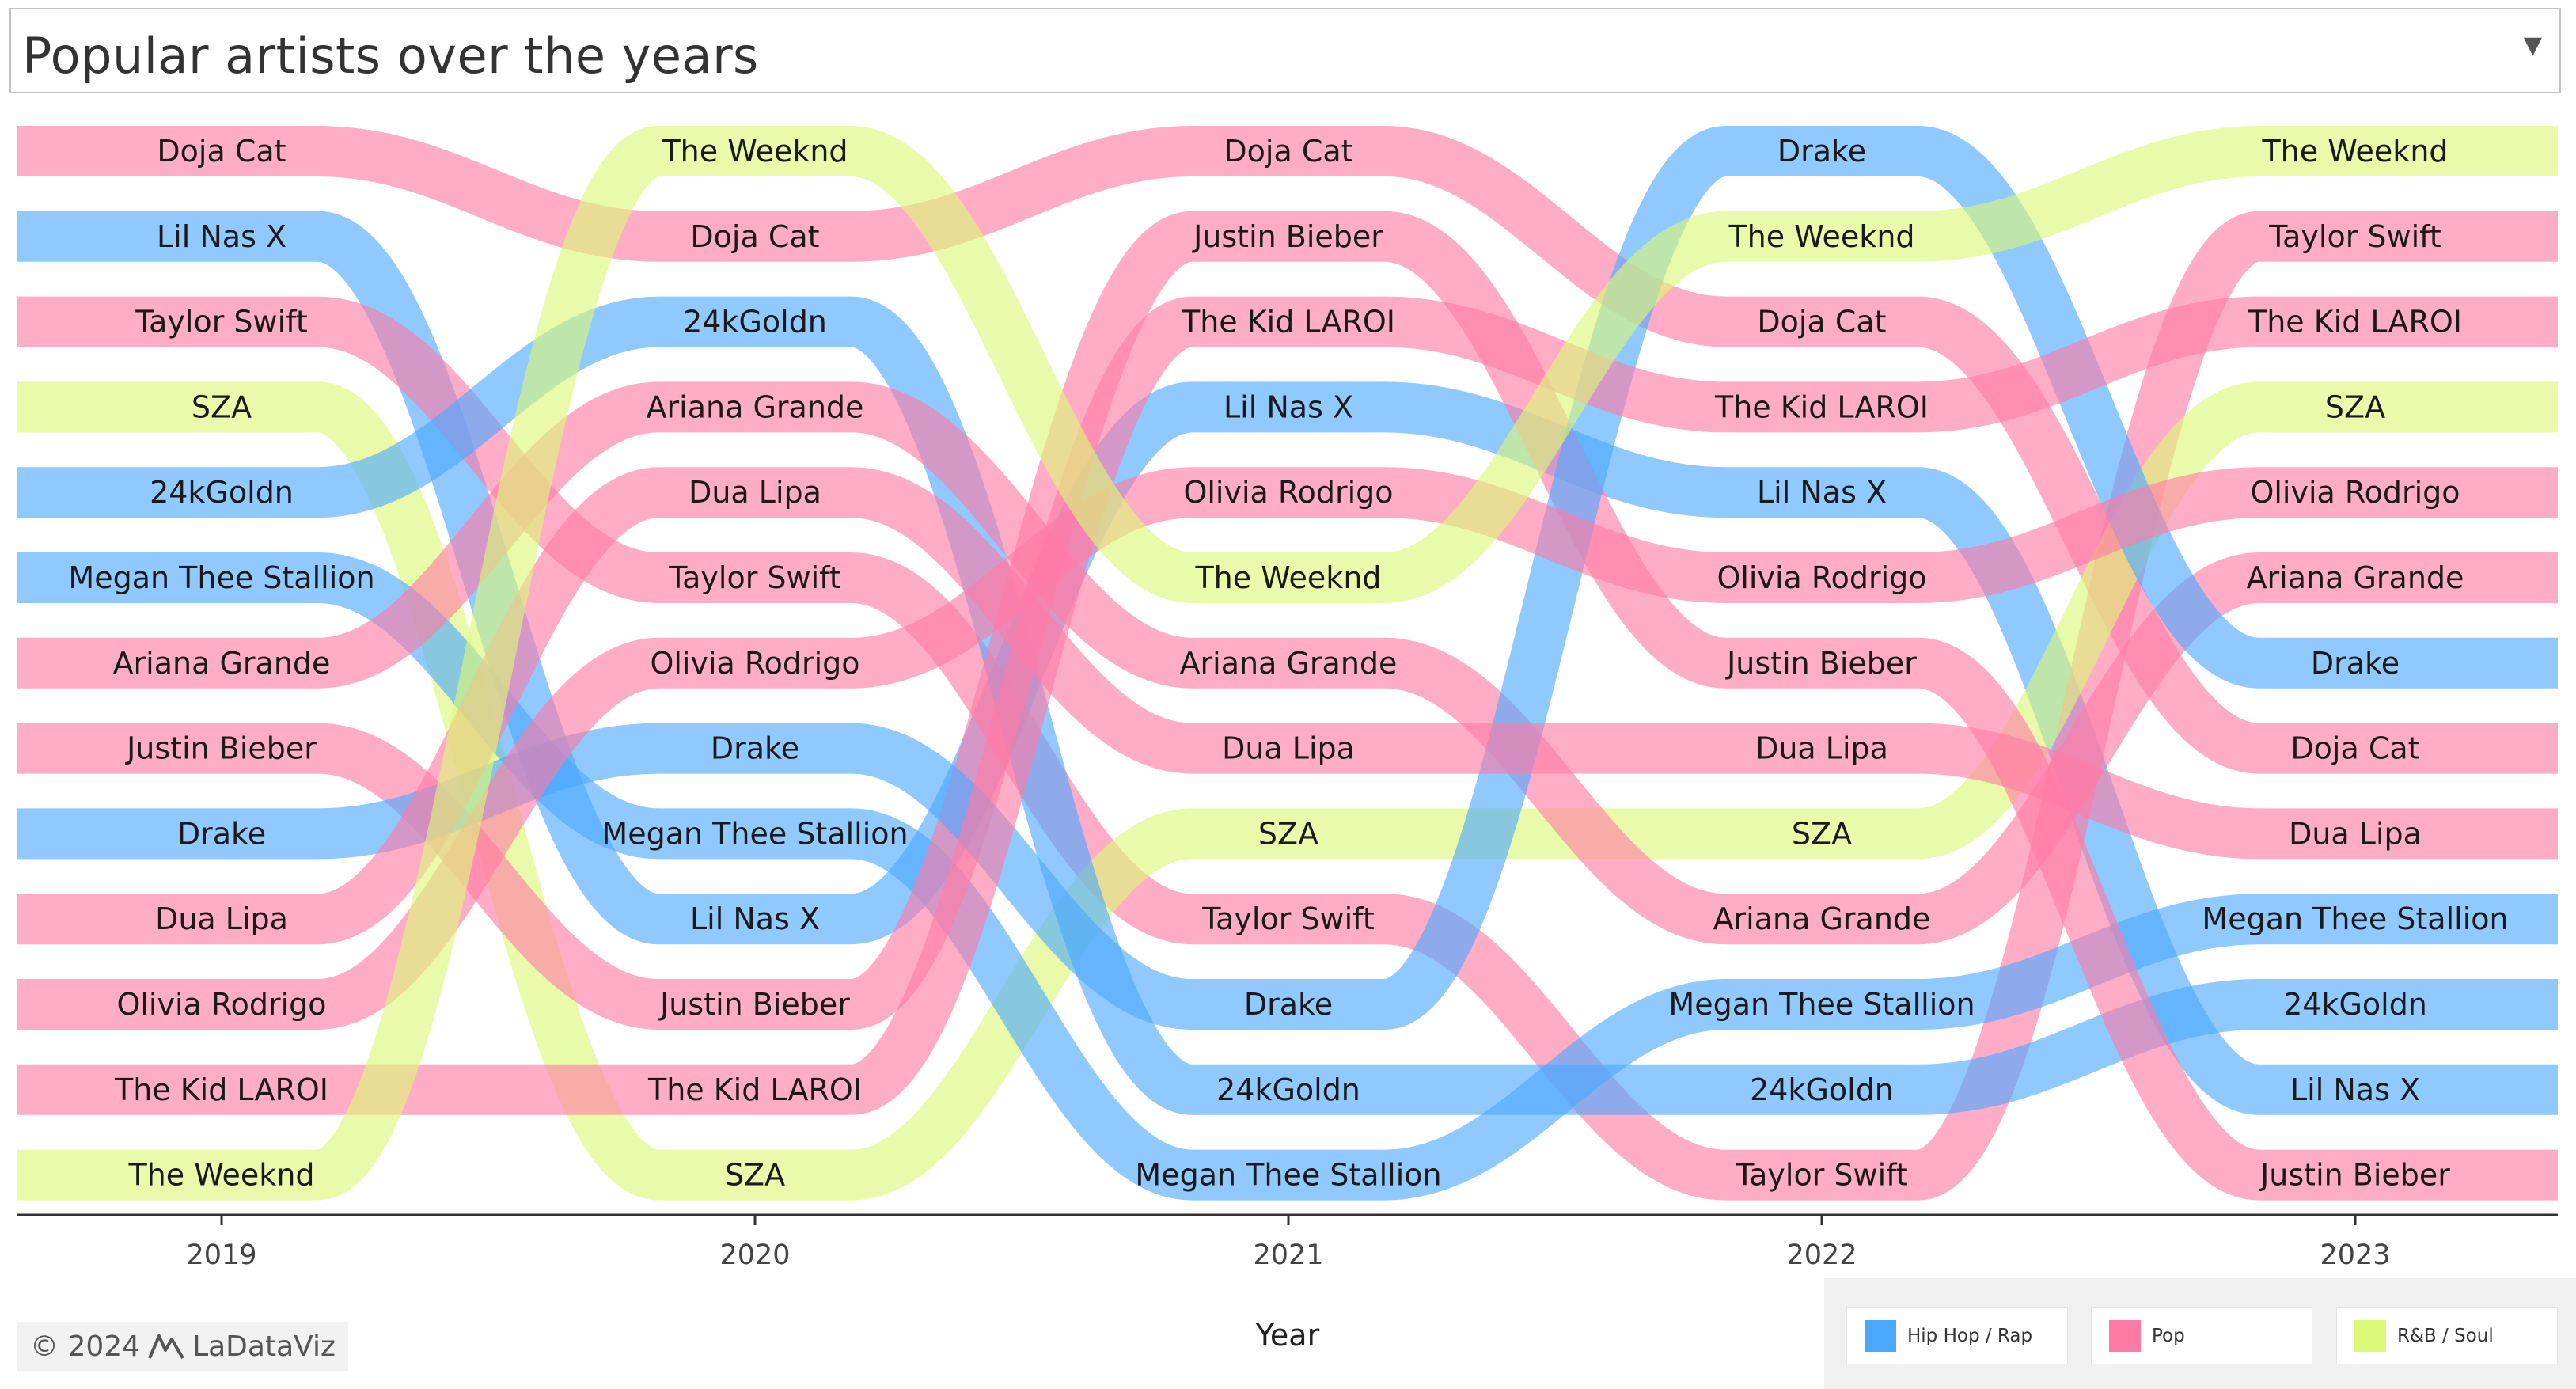 Image resolution: width=2576 pixels, height=1389 pixels. I want to click on artist-label-taylor-swift-2023: Taylor Swift, so click(2354, 236).